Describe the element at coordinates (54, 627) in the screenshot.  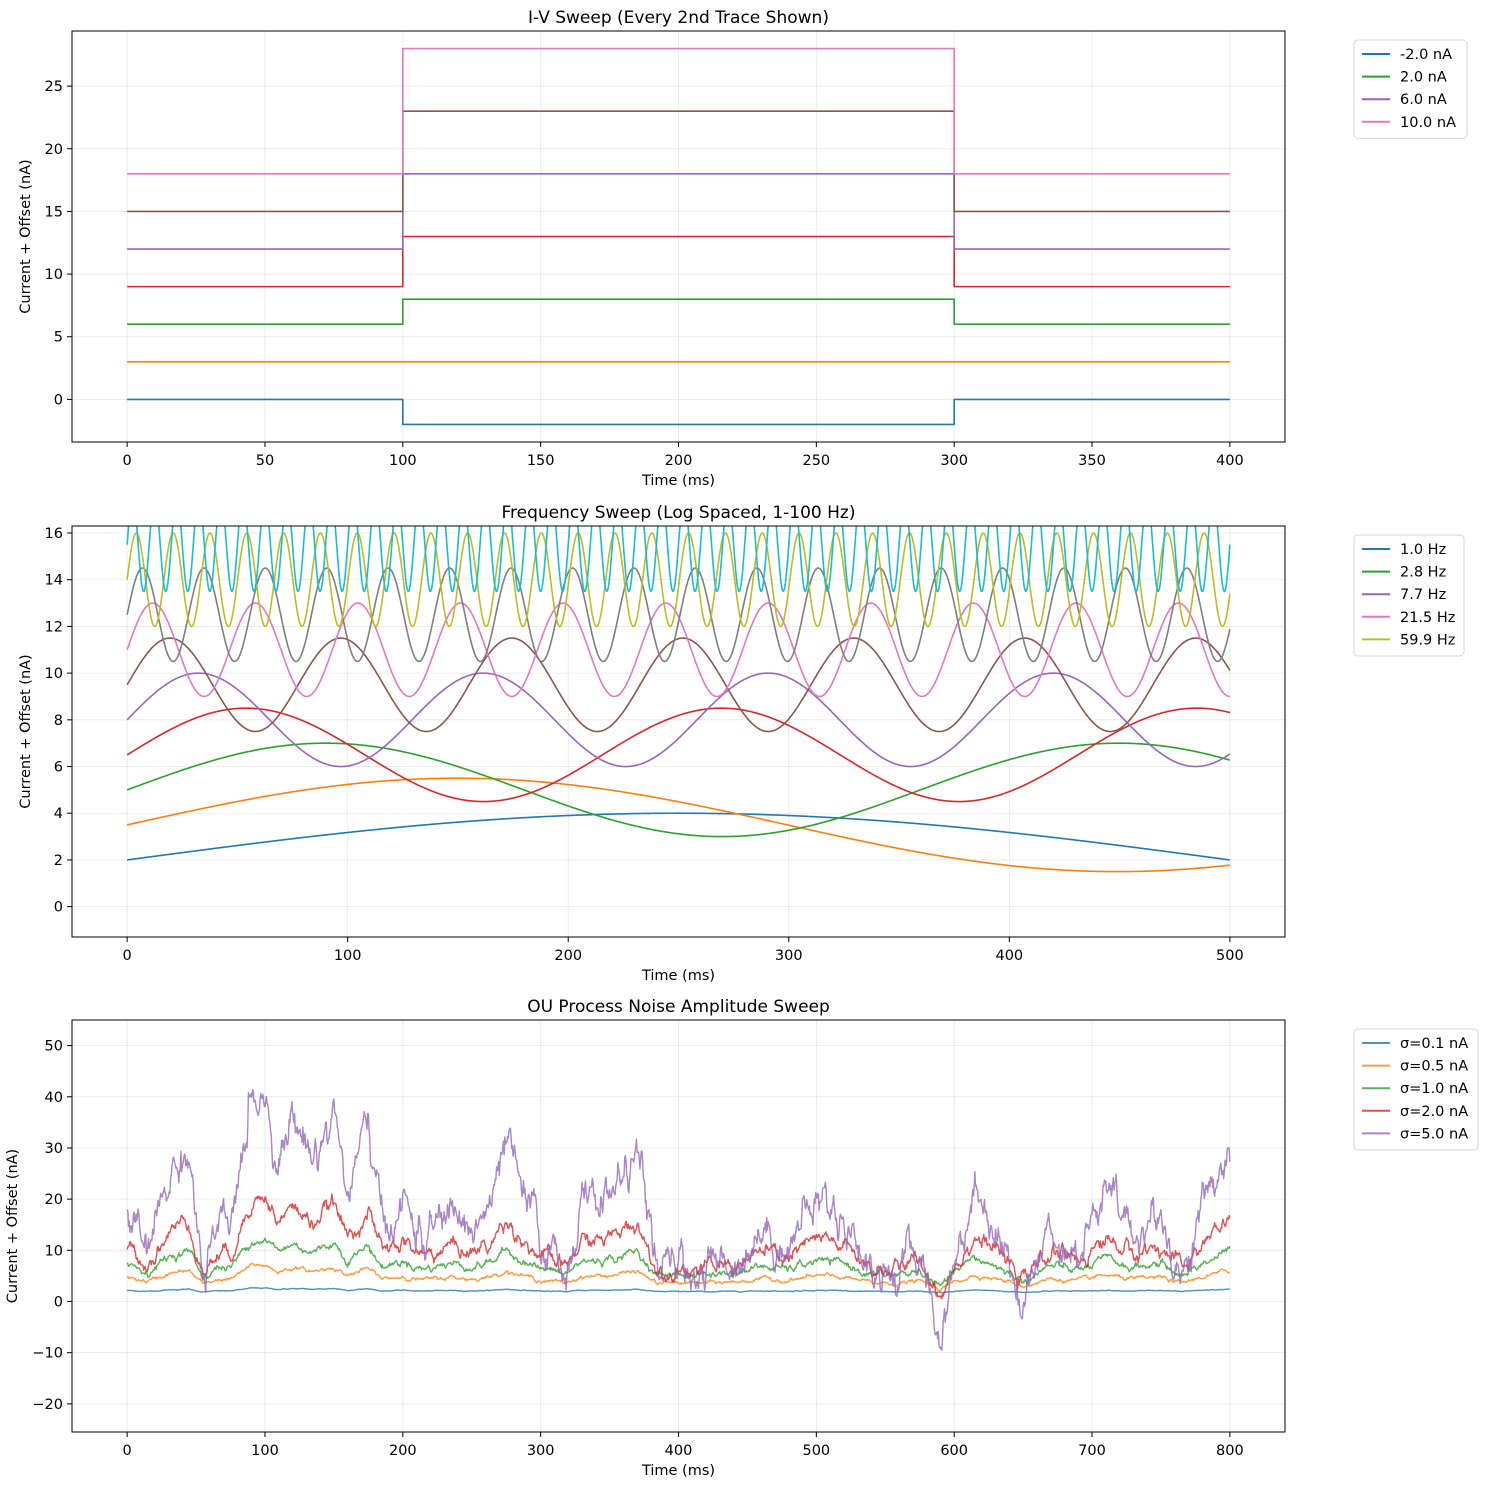
I see `y-tick-label: 12` at that location.